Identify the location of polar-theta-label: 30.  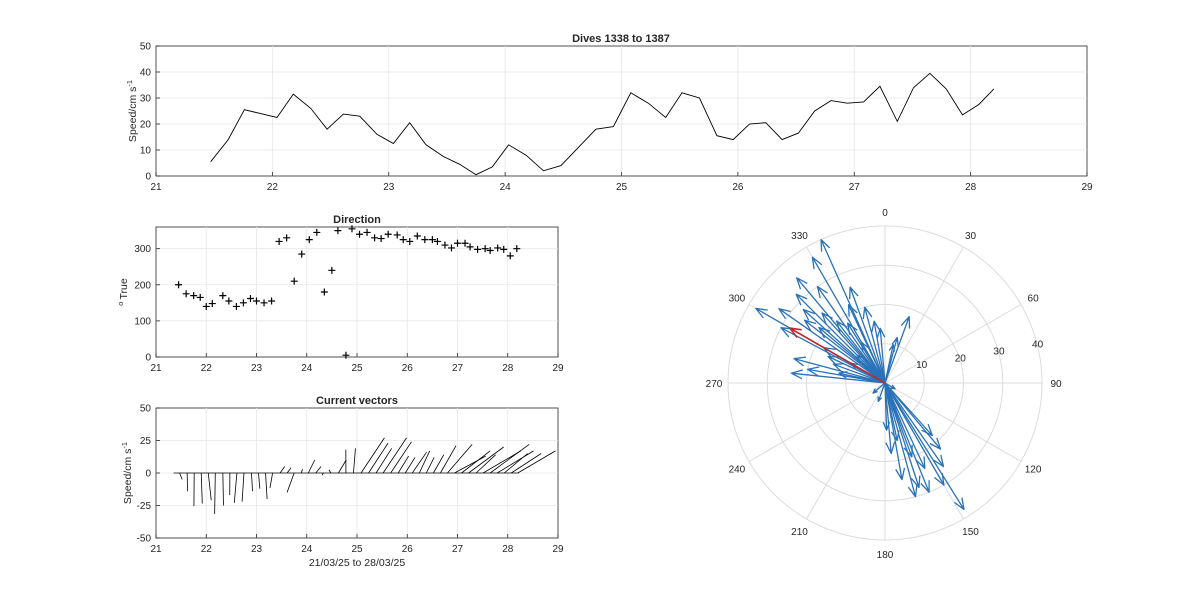
(971, 236).